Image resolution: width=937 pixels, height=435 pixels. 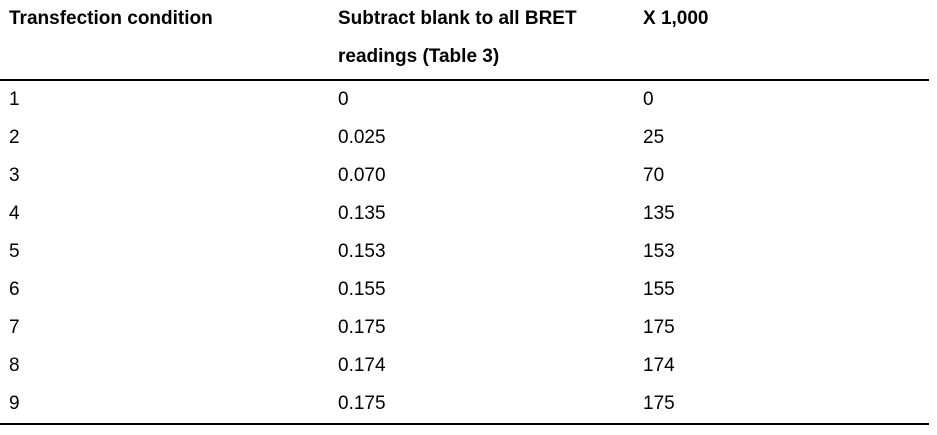 I want to click on table-row: 6 0.155 155, so click(x=464, y=290).